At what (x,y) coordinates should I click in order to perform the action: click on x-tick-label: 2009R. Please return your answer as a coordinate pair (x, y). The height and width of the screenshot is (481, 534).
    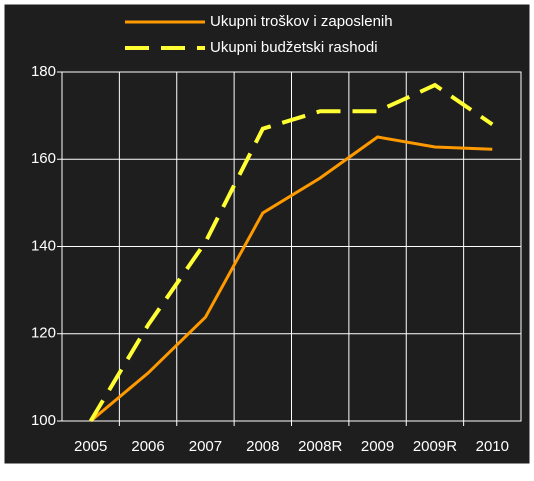
    Looking at the image, I should click on (435, 446).